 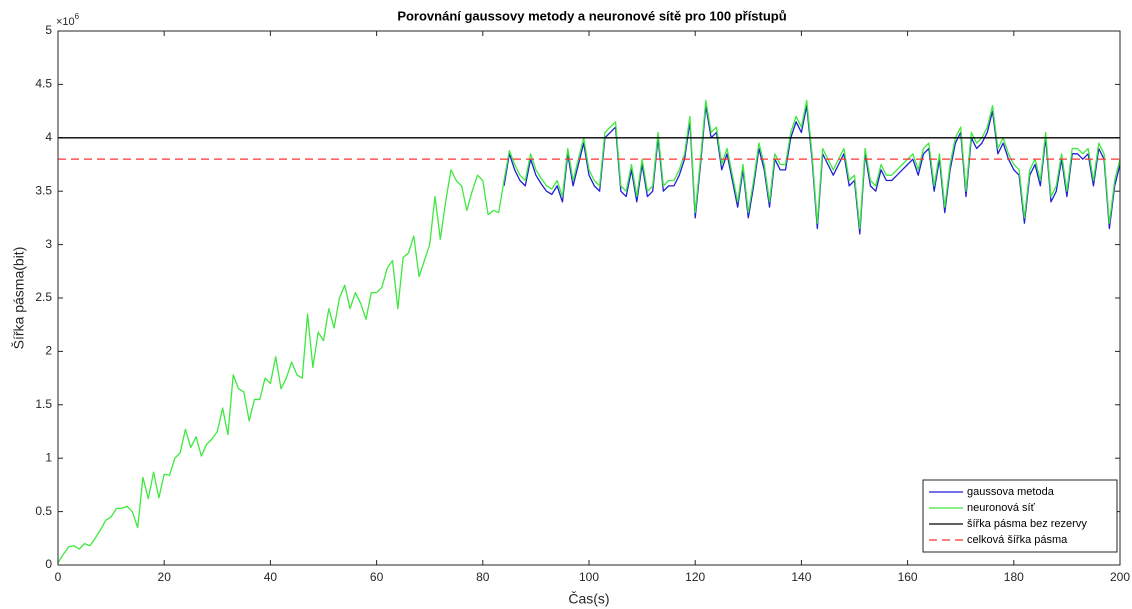 I want to click on x-tick-label: 100, so click(x=589, y=577).